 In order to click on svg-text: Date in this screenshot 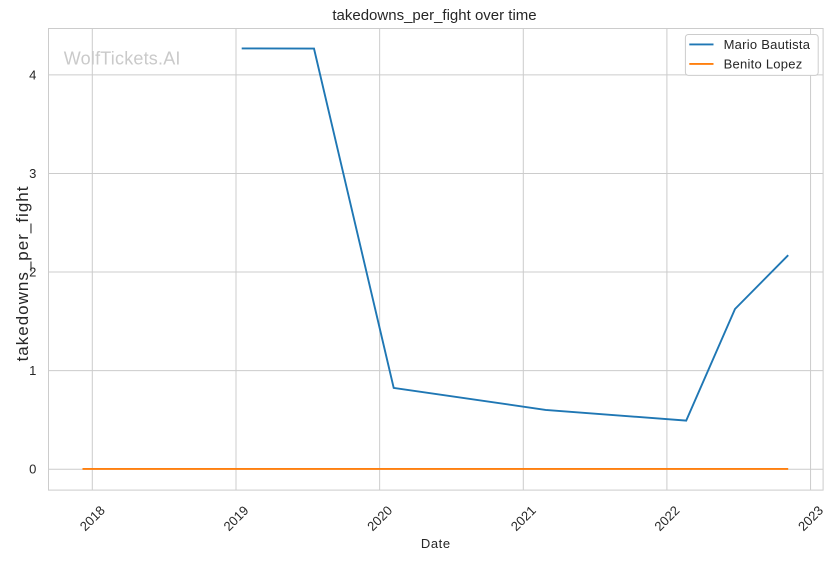, I will do `click(436, 543)`.